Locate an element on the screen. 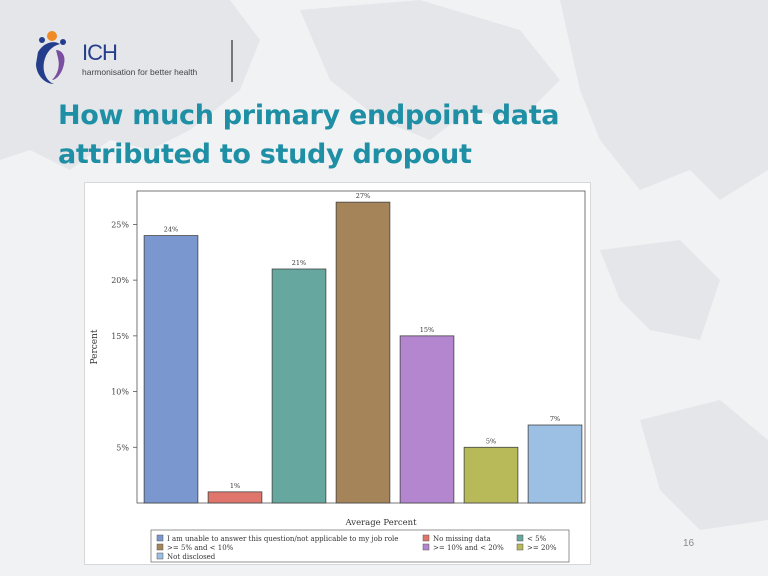 Image resolution: width=768 pixels, height=576 pixels. ich-logo-icon is located at coordinates (51, 57).